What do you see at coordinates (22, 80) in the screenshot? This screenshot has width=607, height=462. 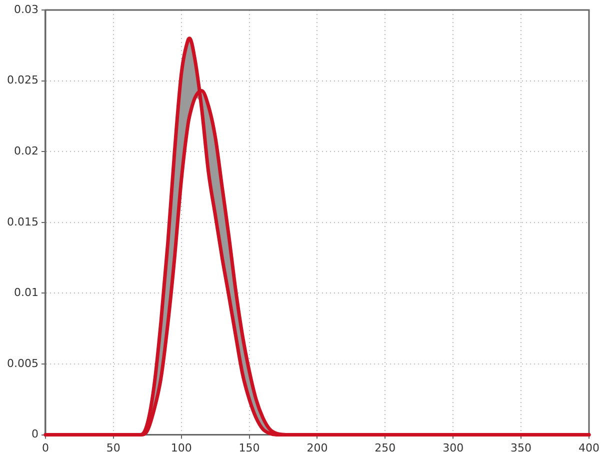 I see `y-tick-label: 0.025` at bounding box center [22, 80].